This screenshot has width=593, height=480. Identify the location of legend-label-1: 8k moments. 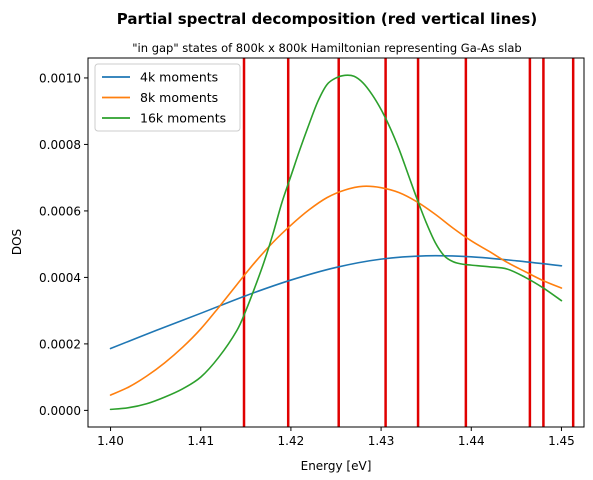
(179, 97).